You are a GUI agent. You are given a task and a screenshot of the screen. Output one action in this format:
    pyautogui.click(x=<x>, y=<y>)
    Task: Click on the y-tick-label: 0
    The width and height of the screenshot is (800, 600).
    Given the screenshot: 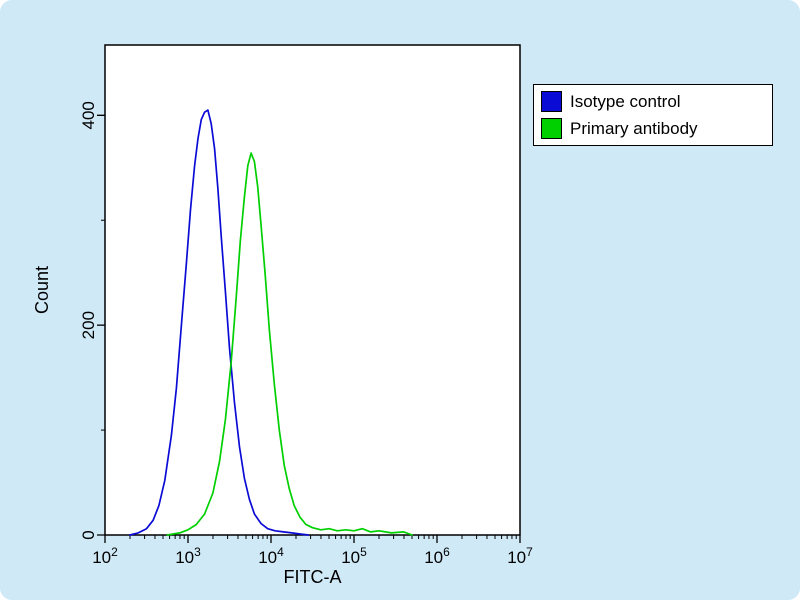 What is the action you would take?
    pyautogui.click(x=88, y=534)
    